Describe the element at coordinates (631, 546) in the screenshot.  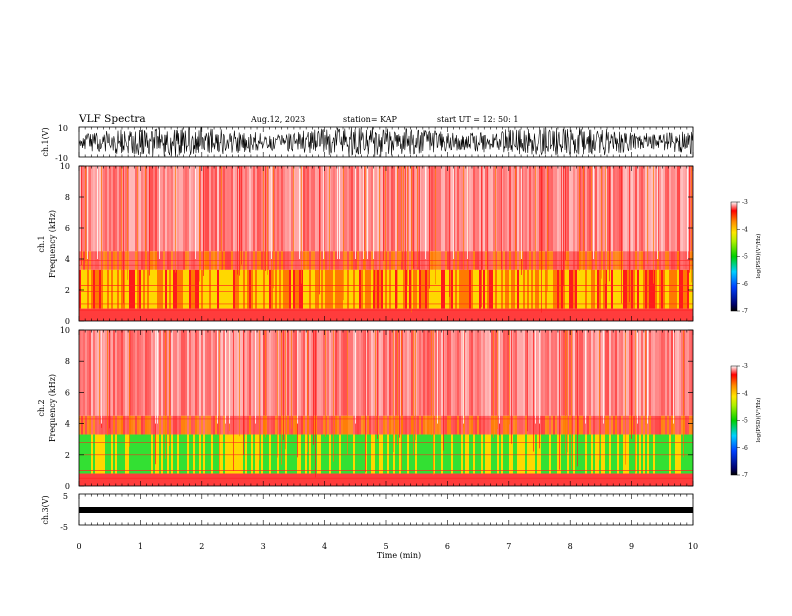
I see `xtick-label: 9` at that location.